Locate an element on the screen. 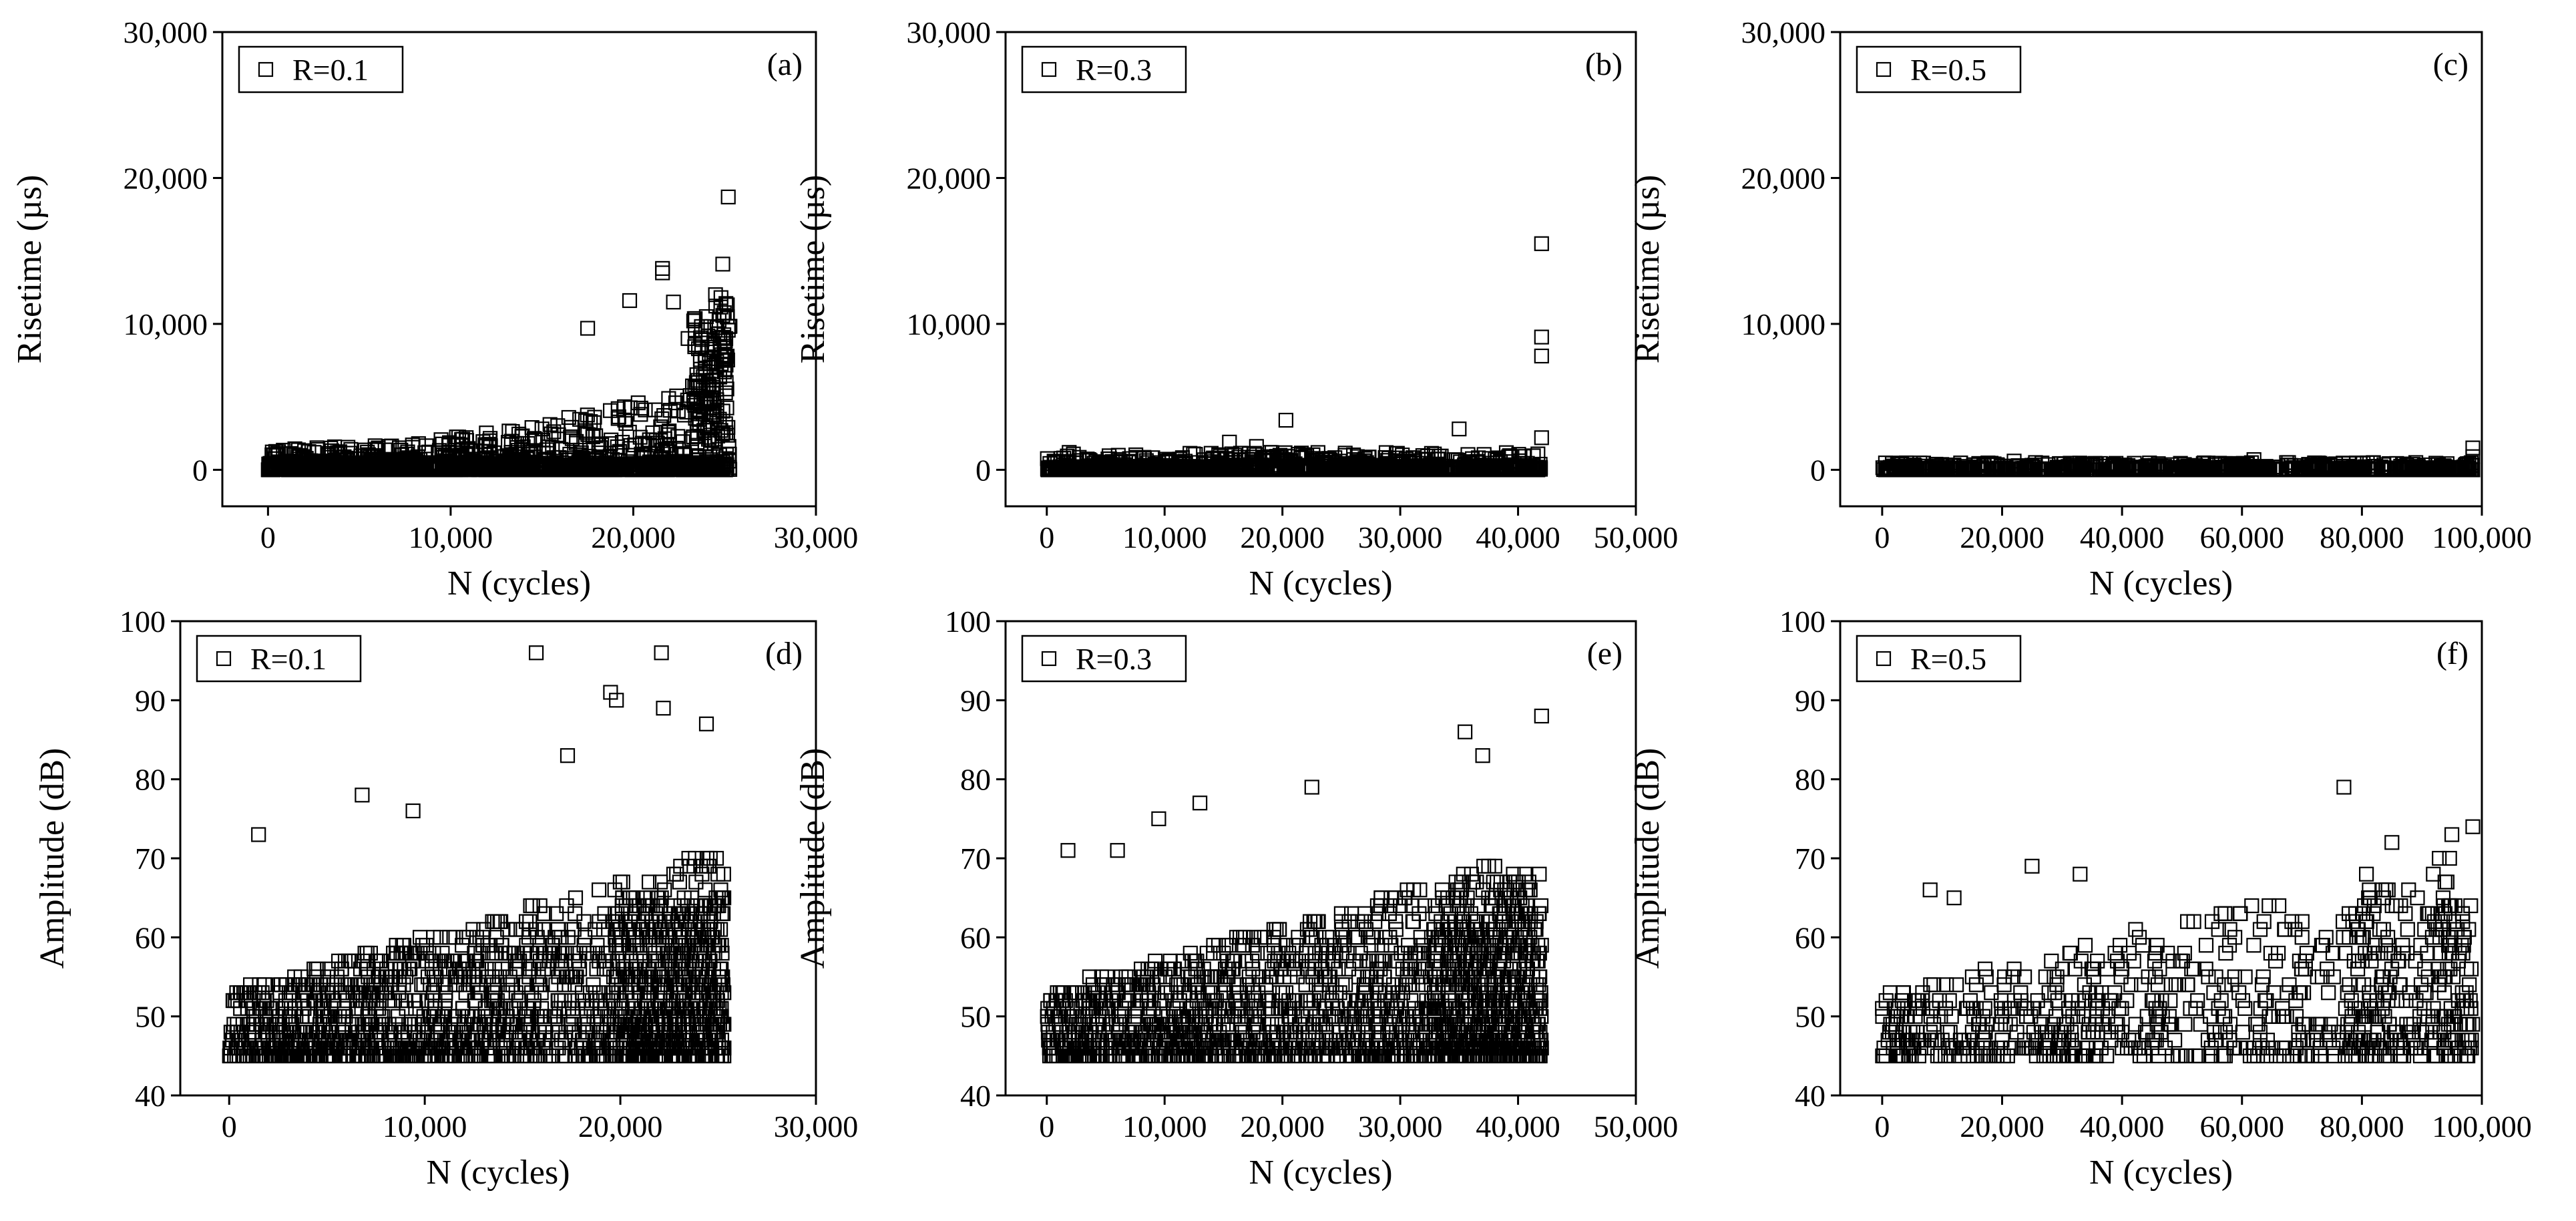  x-tick-label: 50,000 is located at coordinates (1636, 537).